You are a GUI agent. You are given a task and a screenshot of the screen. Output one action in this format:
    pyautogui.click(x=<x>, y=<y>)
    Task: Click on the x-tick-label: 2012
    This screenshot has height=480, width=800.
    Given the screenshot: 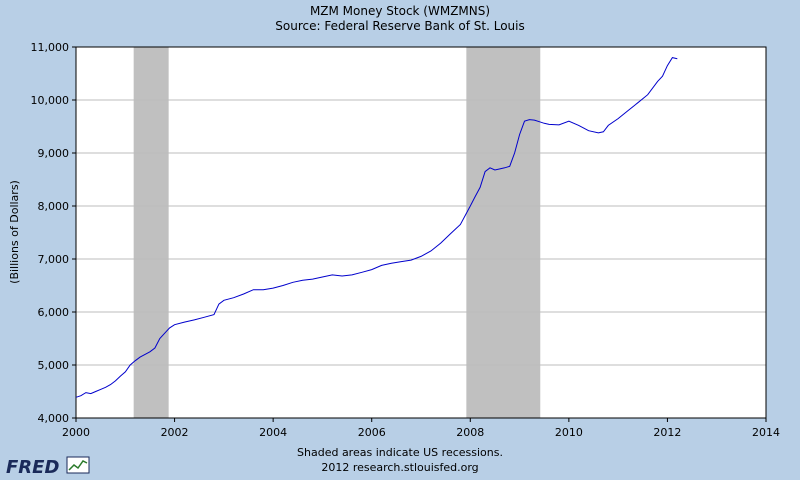 What is the action you would take?
    pyautogui.click(x=667, y=432)
    